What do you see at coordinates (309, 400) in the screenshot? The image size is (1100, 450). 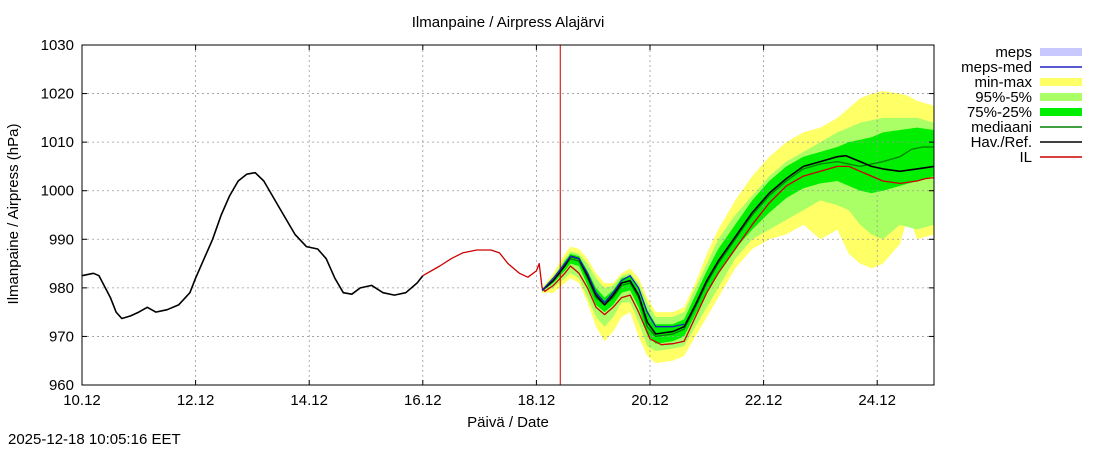 I see `x-tick-label: 14.12` at bounding box center [309, 400].